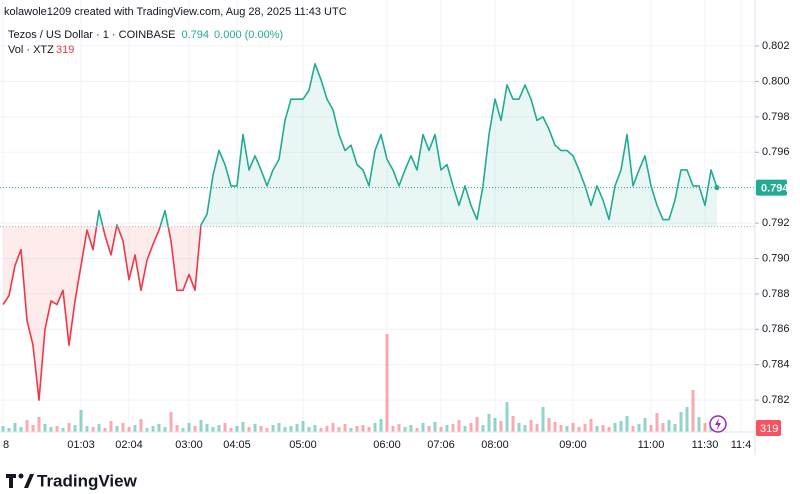 This screenshot has width=800, height=494. Describe the element at coordinates (189, 445) in the screenshot. I see `x-tick-label: 03:00` at that location.